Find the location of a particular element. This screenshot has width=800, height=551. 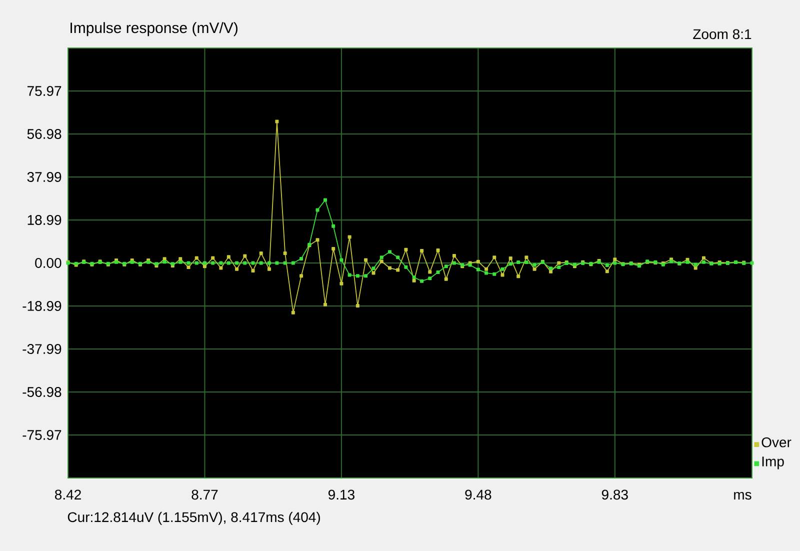

y-tick-label: -75.97 is located at coordinates (42, 435).